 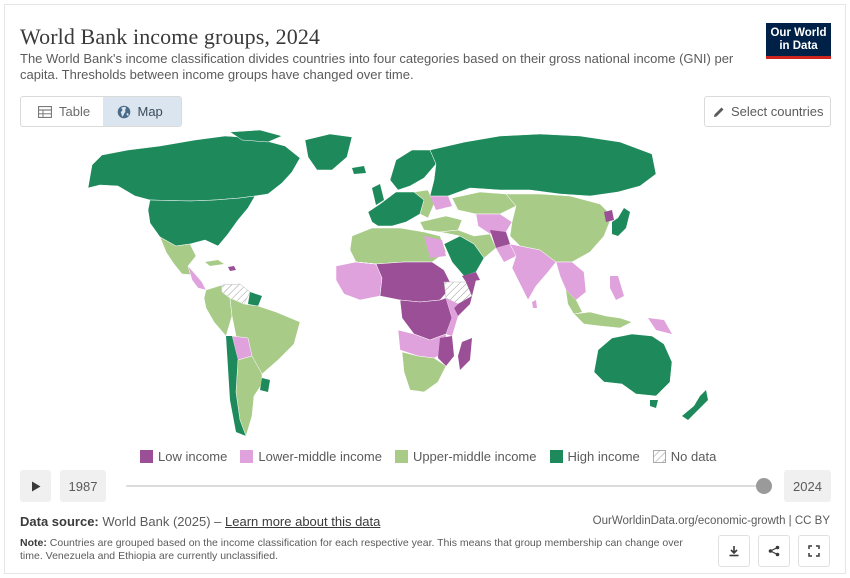 I want to click on region-turkey-caucasus, so click(x=441, y=224).